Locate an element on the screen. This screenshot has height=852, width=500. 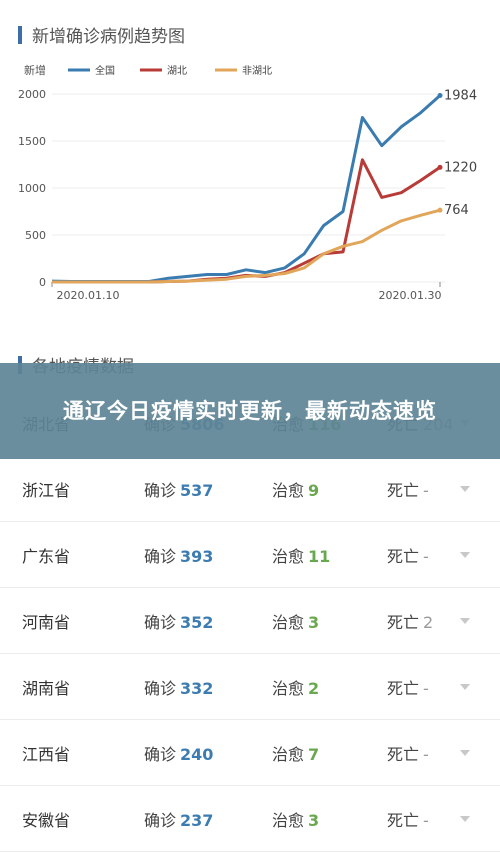
healed-stat: 治愈 9 is located at coordinates (295, 489).